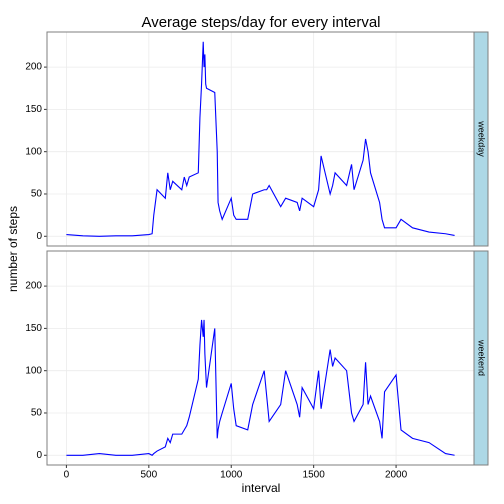  What do you see at coordinates (261, 488) in the screenshot?
I see `x-axis-label: interval` at bounding box center [261, 488].